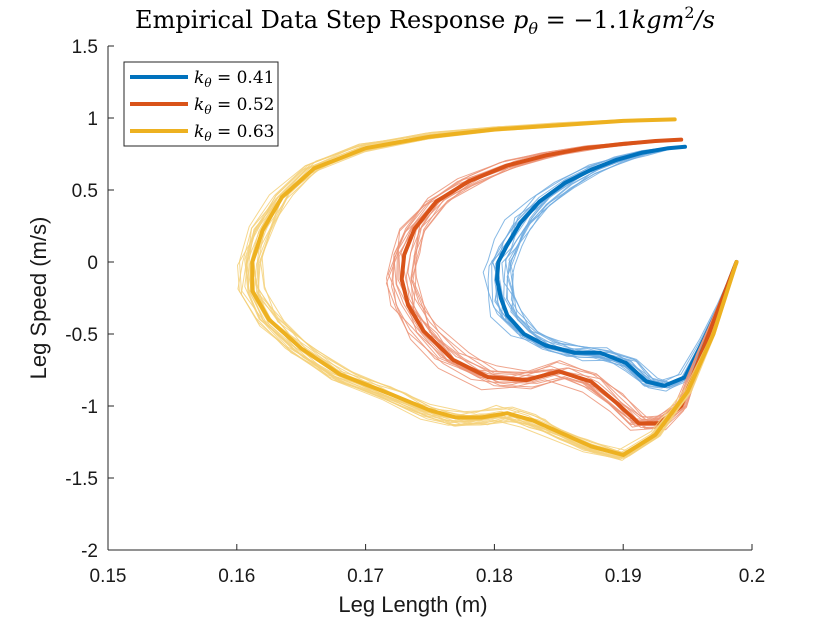 Image resolution: width=830 pixels, height=623 pixels. Describe the element at coordinates (234, 133) in the screenshot. I see `legend-label: kθ = 0.63` at that location.